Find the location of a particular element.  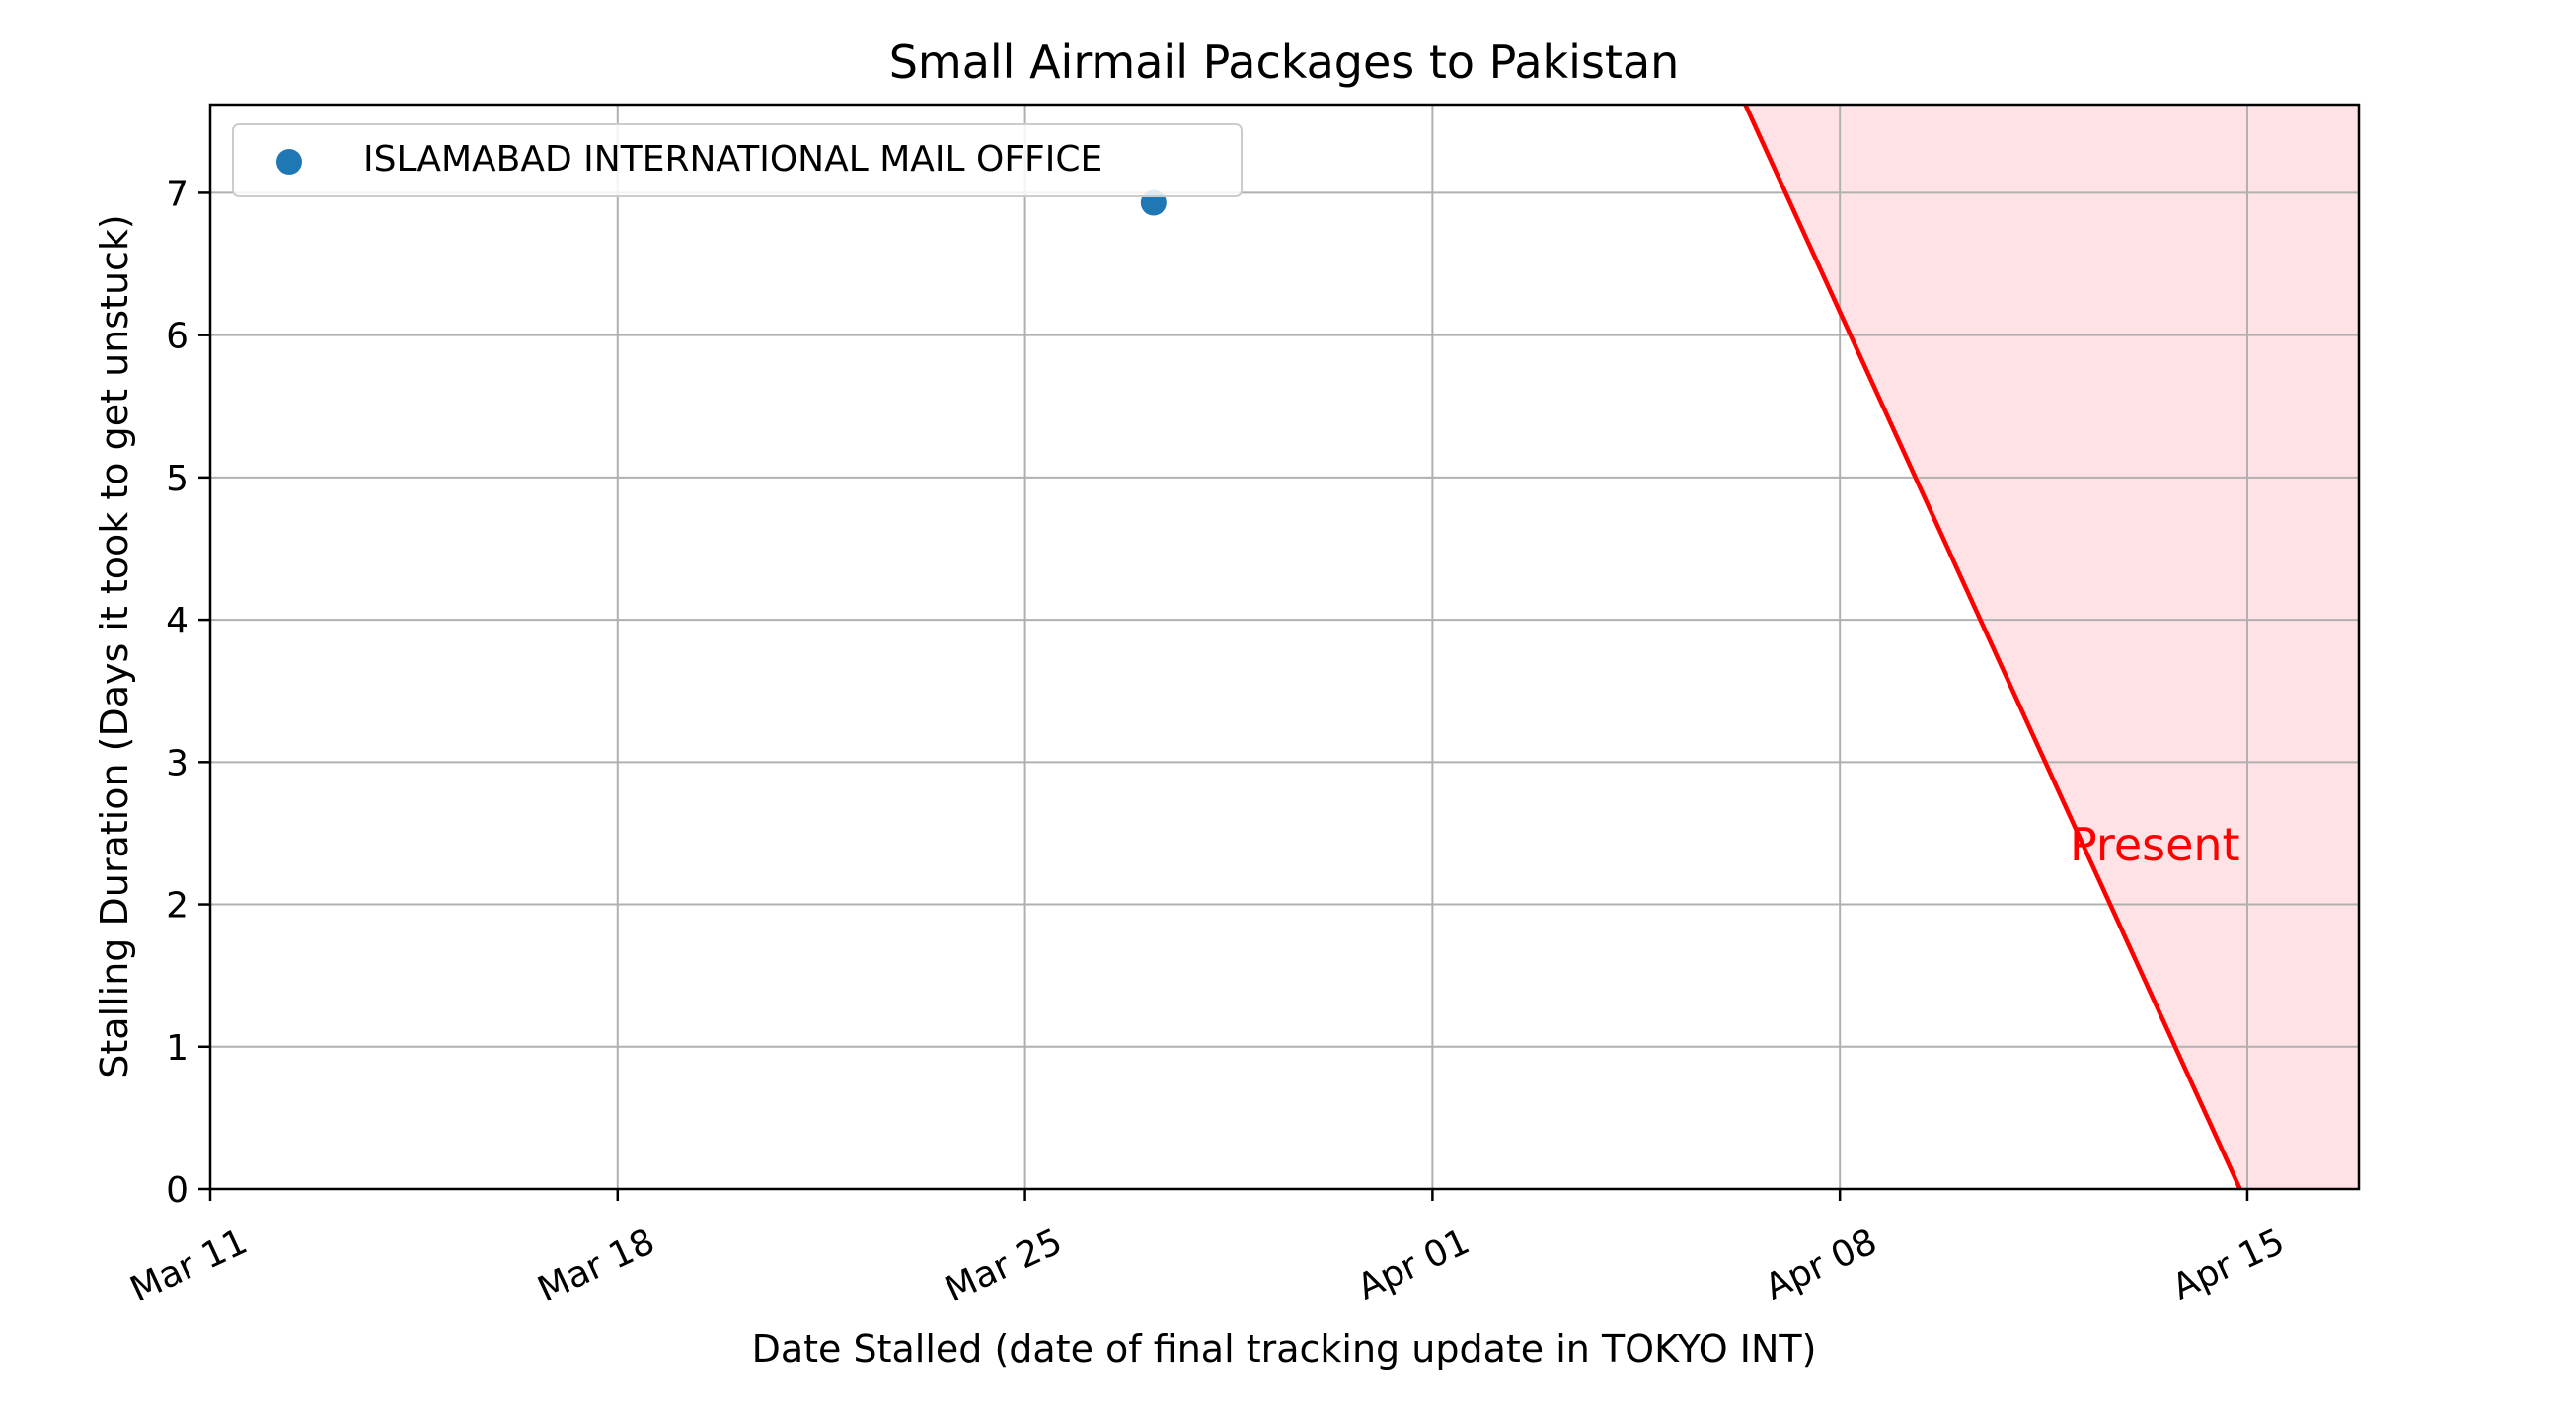

legend: ISLAMABAD INTERNATIONAL MAIL OFFICE is located at coordinates (737, 160).